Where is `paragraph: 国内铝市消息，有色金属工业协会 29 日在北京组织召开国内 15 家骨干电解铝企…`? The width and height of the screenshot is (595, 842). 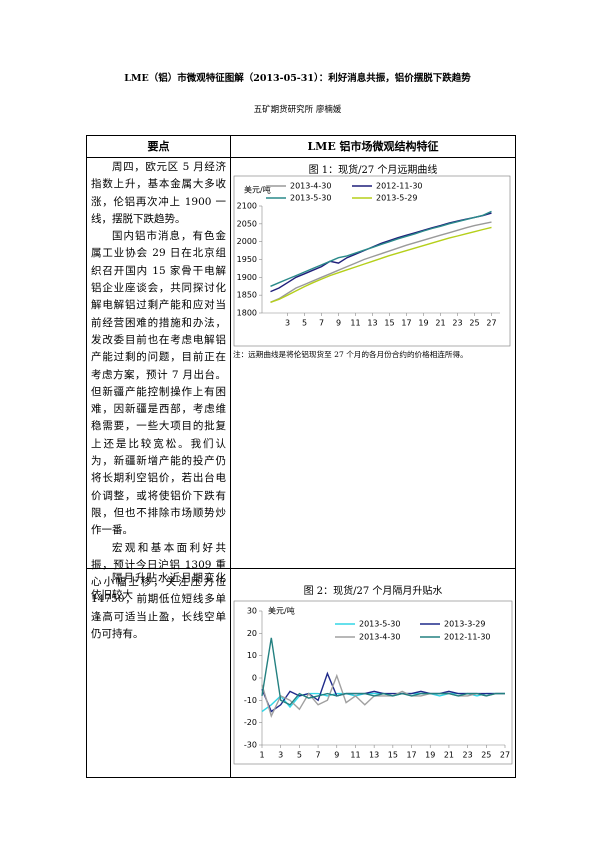
paragraph: 国内铝市消息，有色金属工业协会 29 日在北京组织召开国内 15 家骨干电解铝企… is located at coordinates (158, 383).